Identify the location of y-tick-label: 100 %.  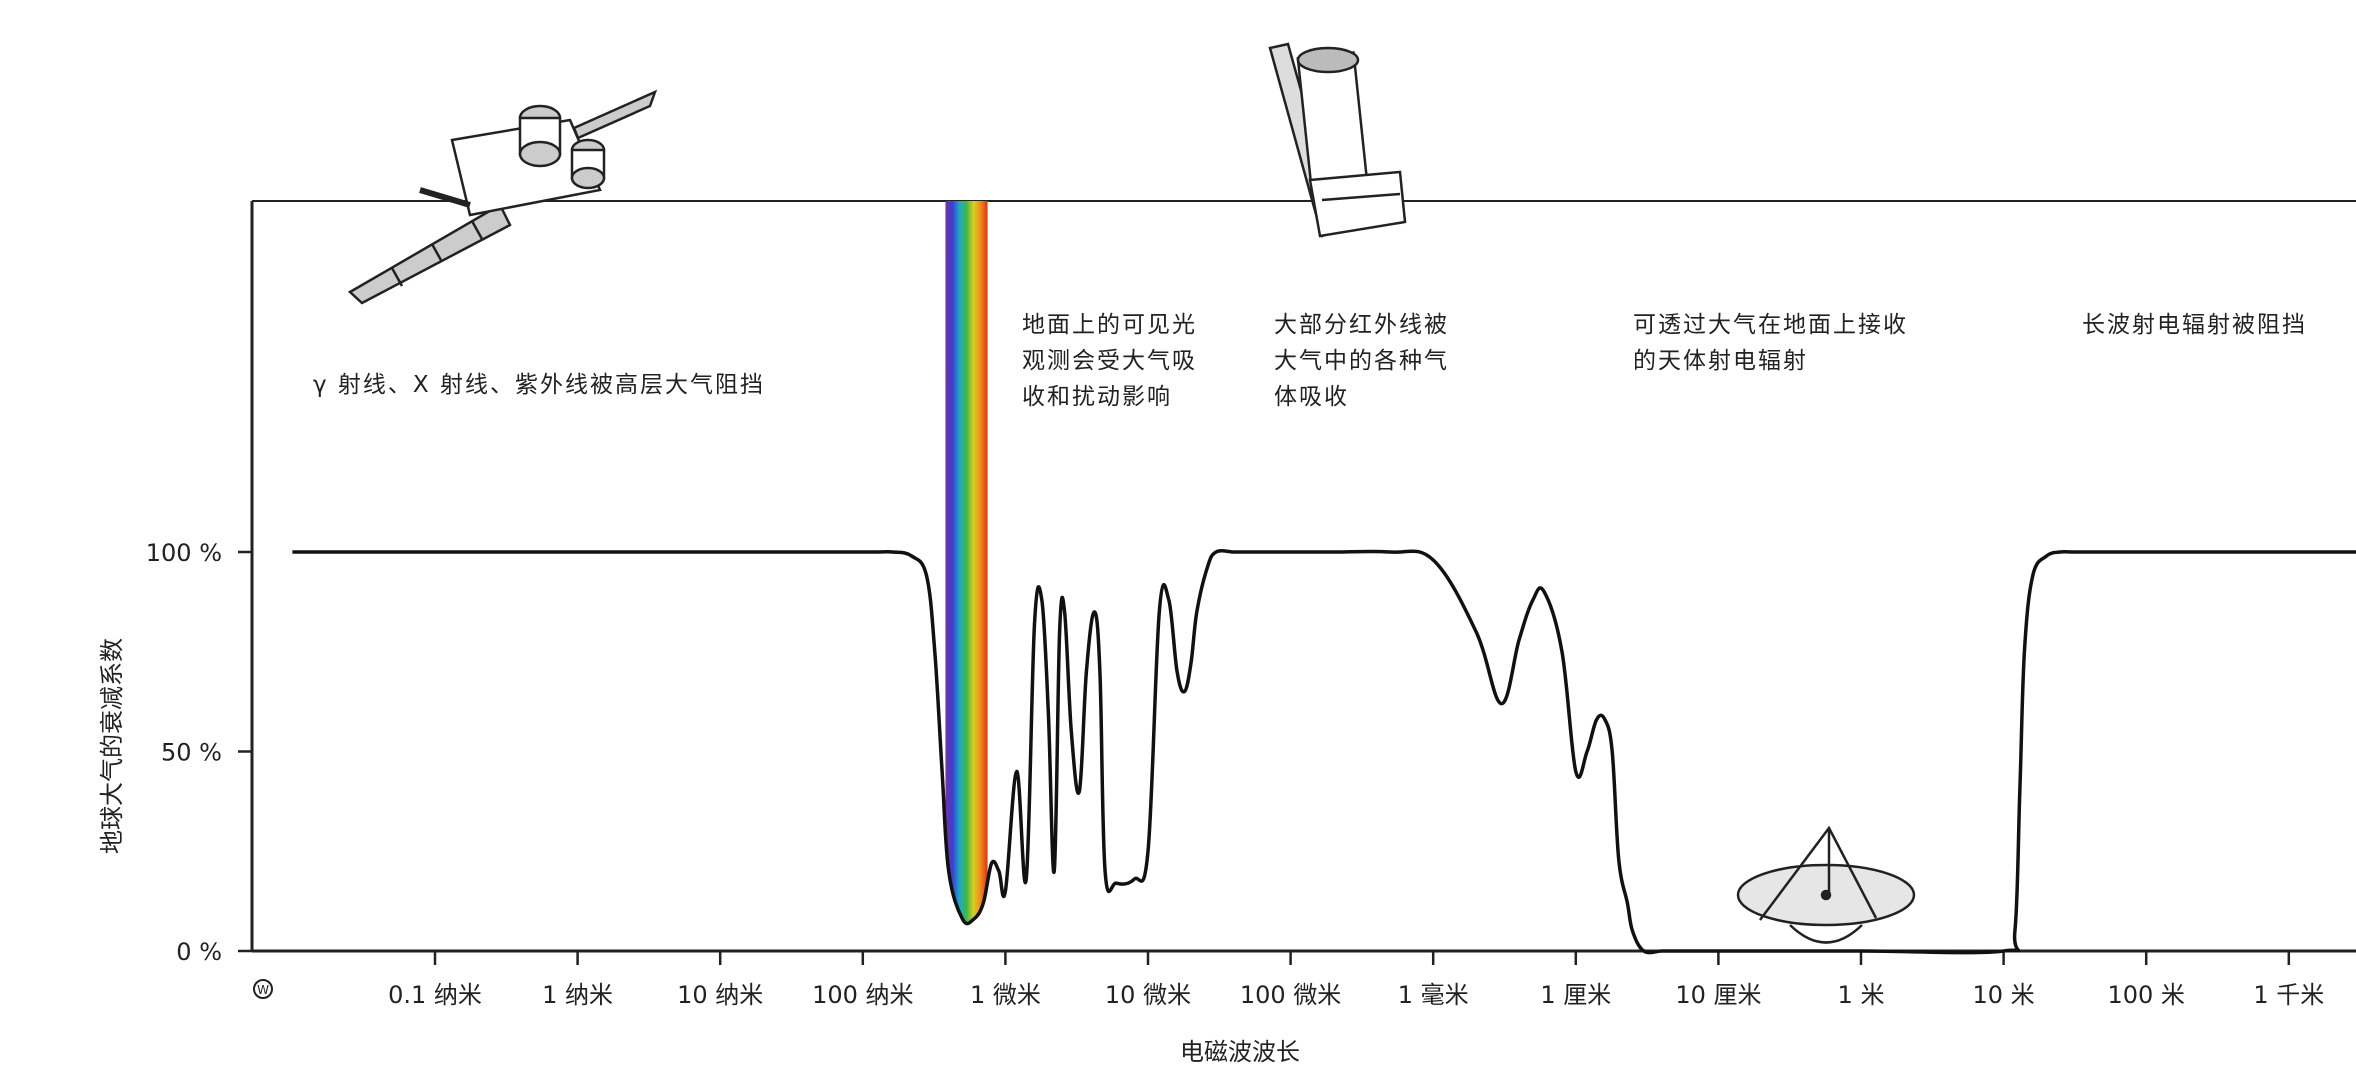
(184, 553).